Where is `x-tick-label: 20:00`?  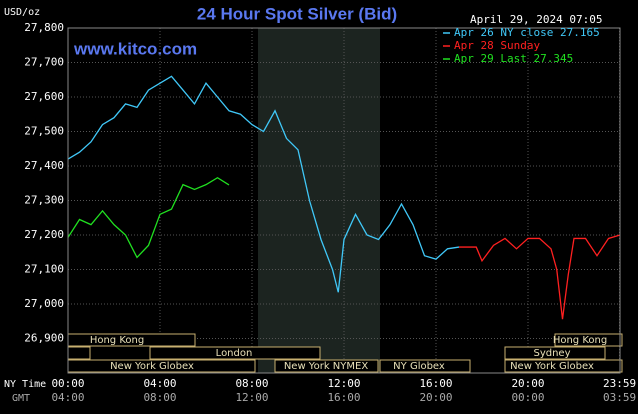
x-tick-label: 20:00 is located at coordinates (527, 383).